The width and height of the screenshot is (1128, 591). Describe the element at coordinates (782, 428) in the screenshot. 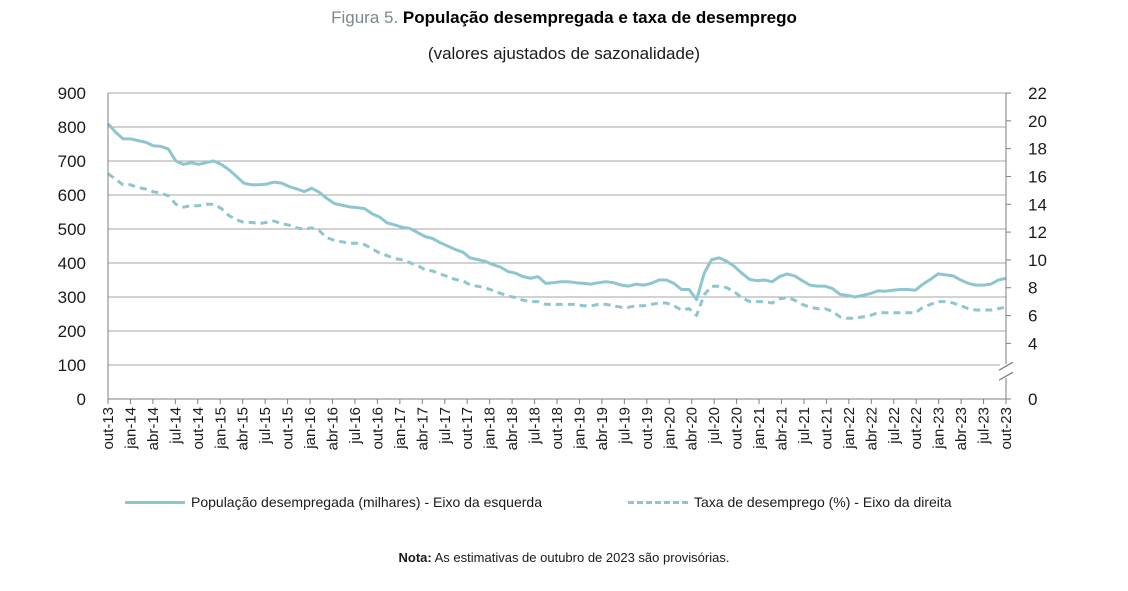

I see `x-tick-label: abr-21` at that location.